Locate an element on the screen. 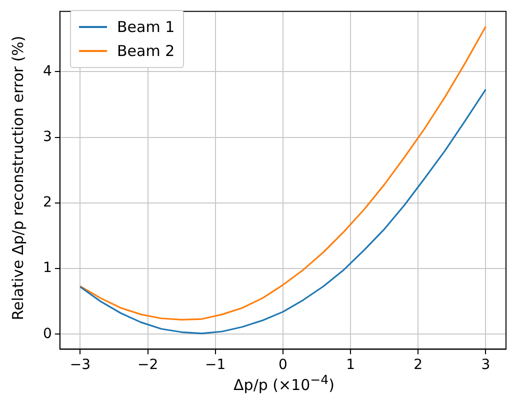 The height and width of the screenshot is (403, 508). x-tick-label: −2 is located at coordinates (147, 365).